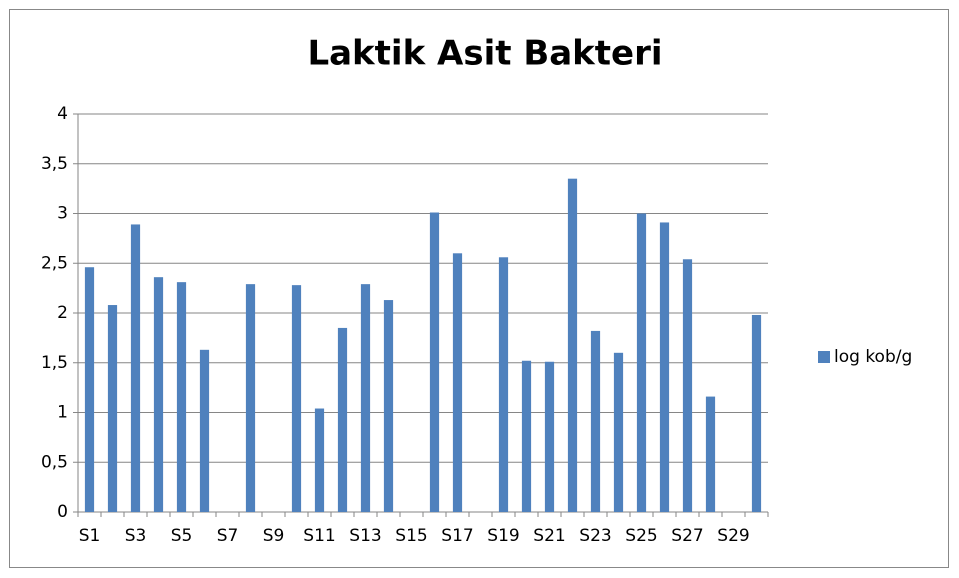 This screenshot has height=578, width=959. I want to click on x-tick-label: S17, so click(457, 536).